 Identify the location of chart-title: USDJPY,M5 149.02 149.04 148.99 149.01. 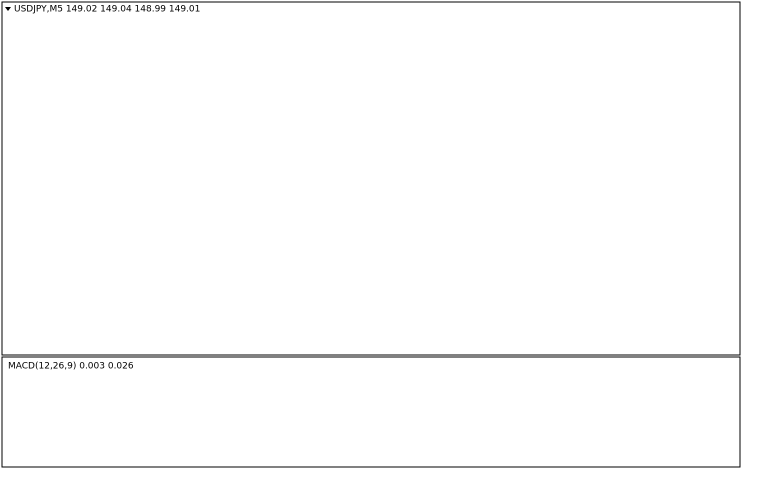
(107, 10).